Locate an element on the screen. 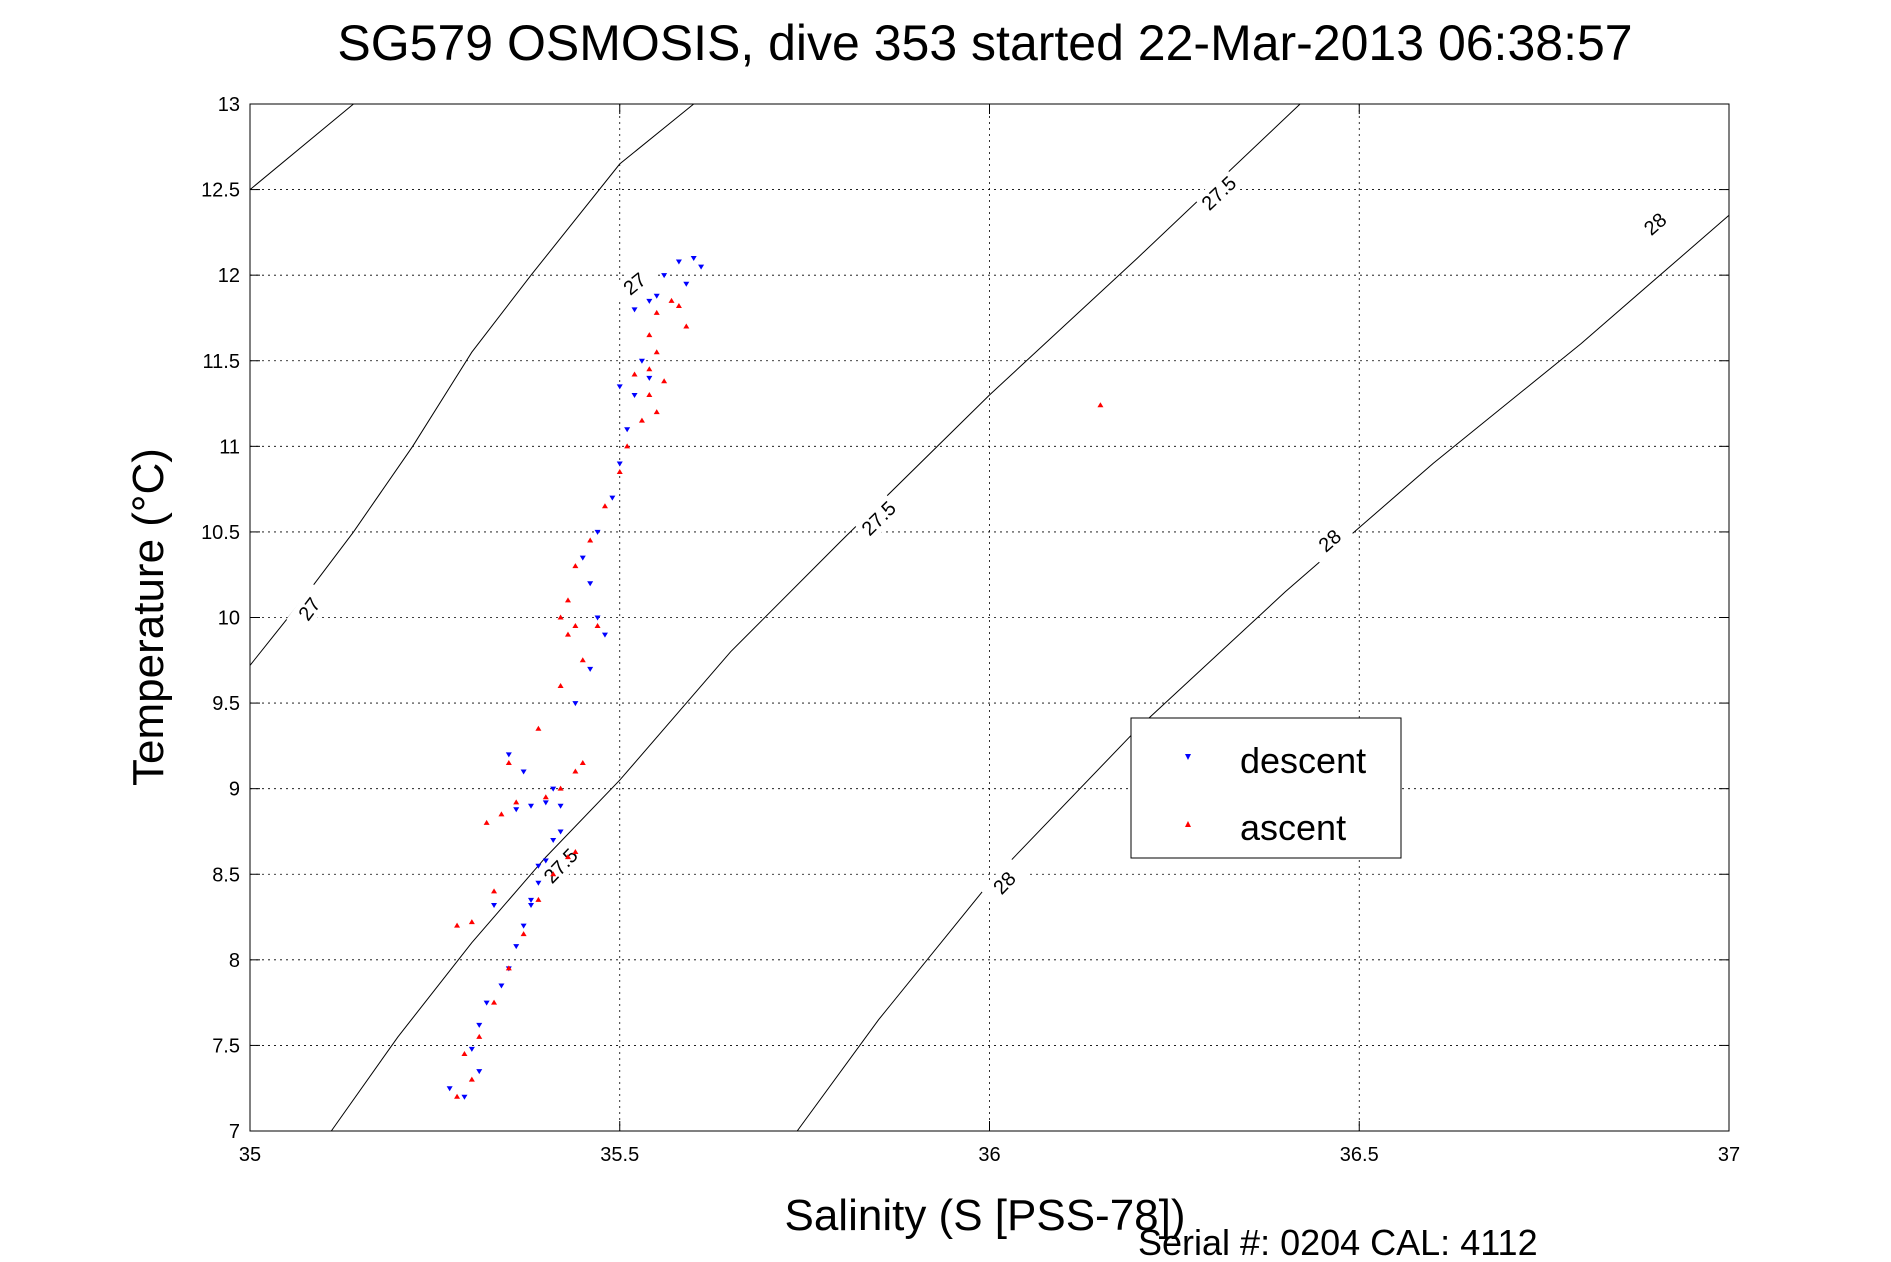  y-tick-label: 11 is located at coordinates (229, 447).